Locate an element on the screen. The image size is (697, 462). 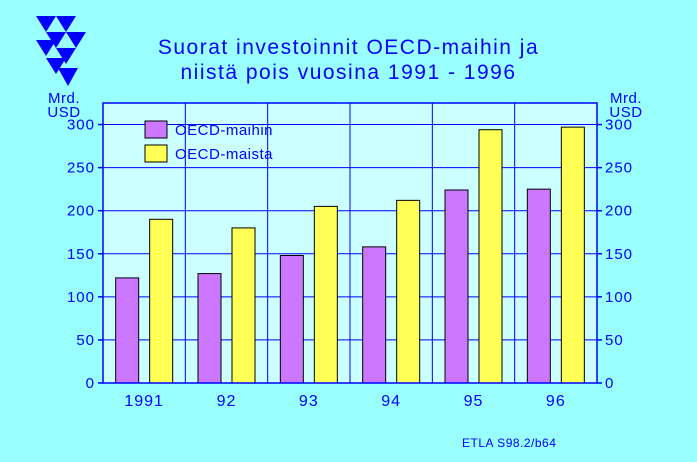
y-tick-label-left: 150 is located at coordinates (81, 254).